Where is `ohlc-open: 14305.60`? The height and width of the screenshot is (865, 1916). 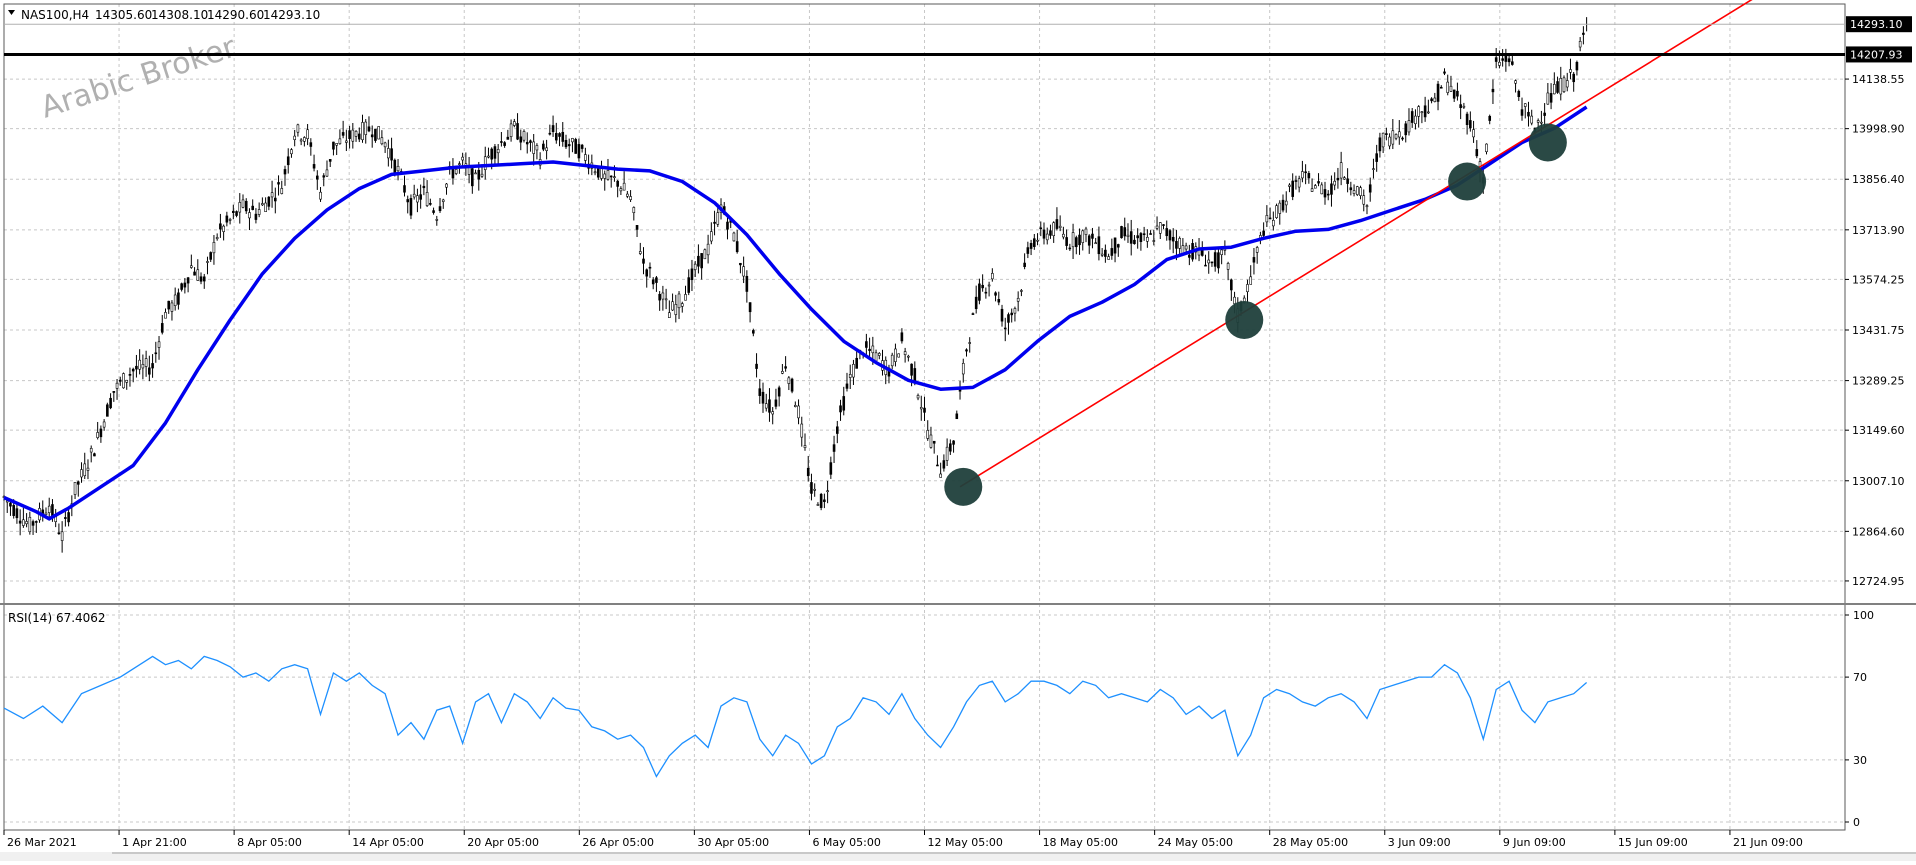
ohlc-open: 14305.60 is located at coordinates (123, 15).